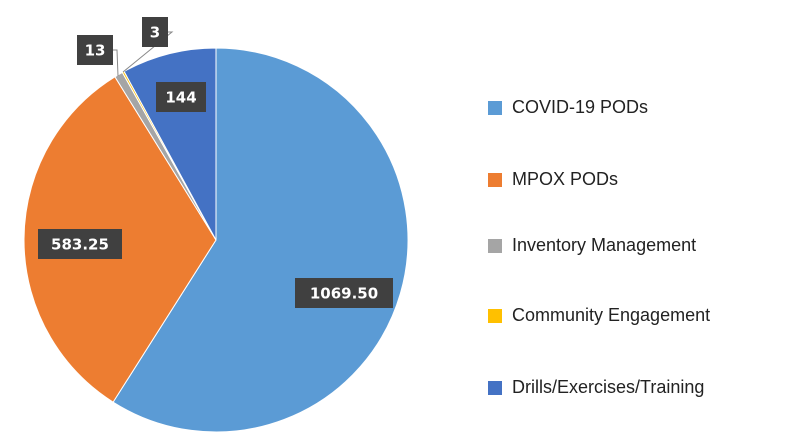  I want to click on data-label: 583.25, so click(80, 245).